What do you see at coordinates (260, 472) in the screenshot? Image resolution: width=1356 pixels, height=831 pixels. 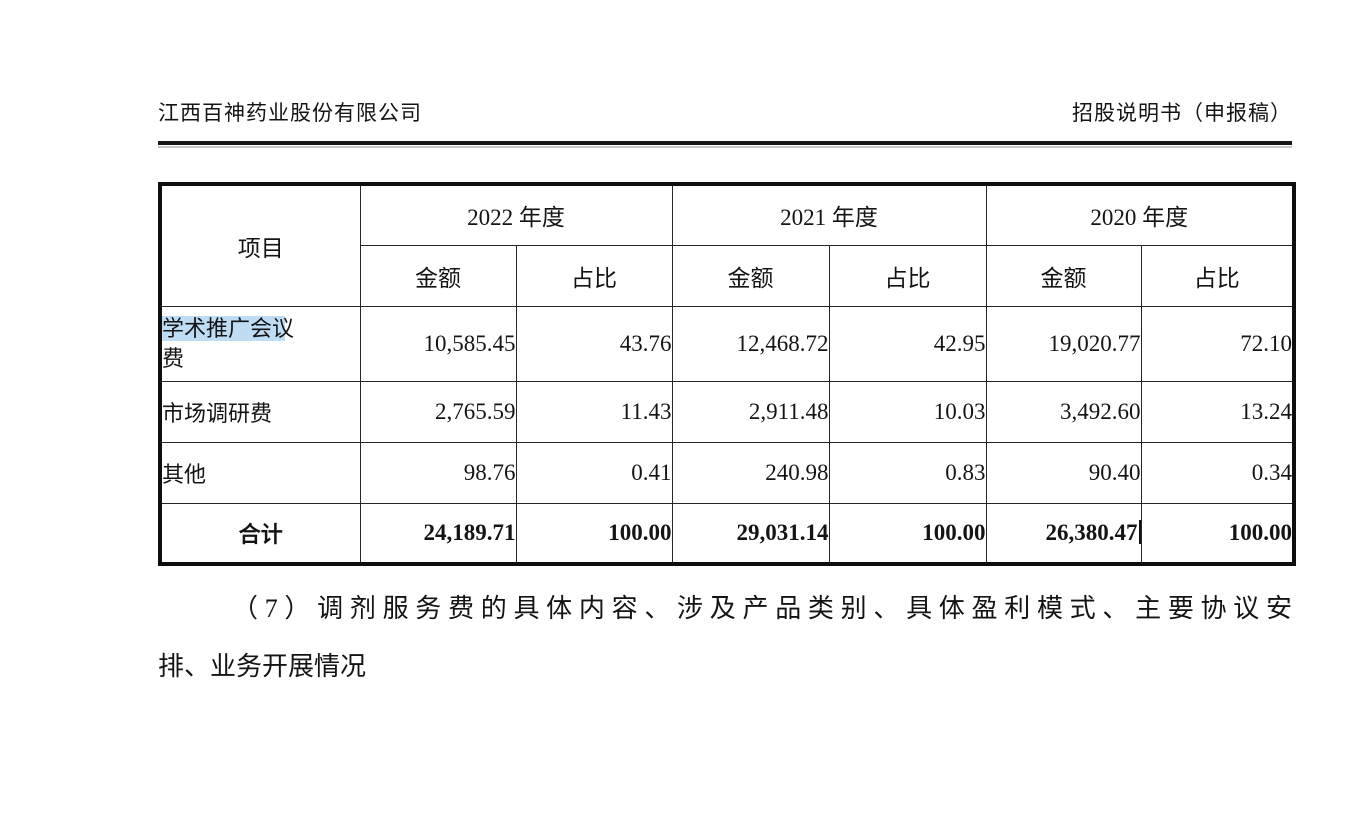 I see `row-label-other: 其他` at bounding box center [260, 472].